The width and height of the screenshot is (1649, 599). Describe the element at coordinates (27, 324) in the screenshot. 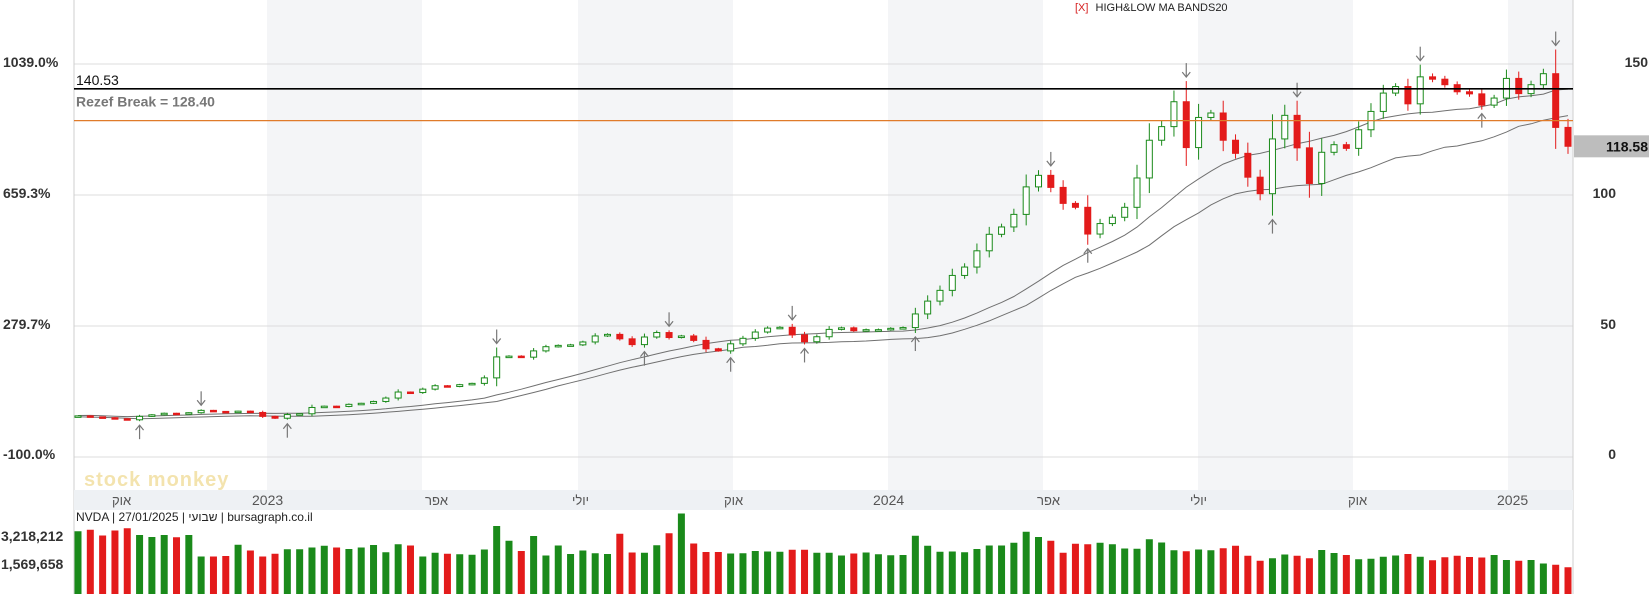

I see `left-axis-tick: 279.7%` at that location.